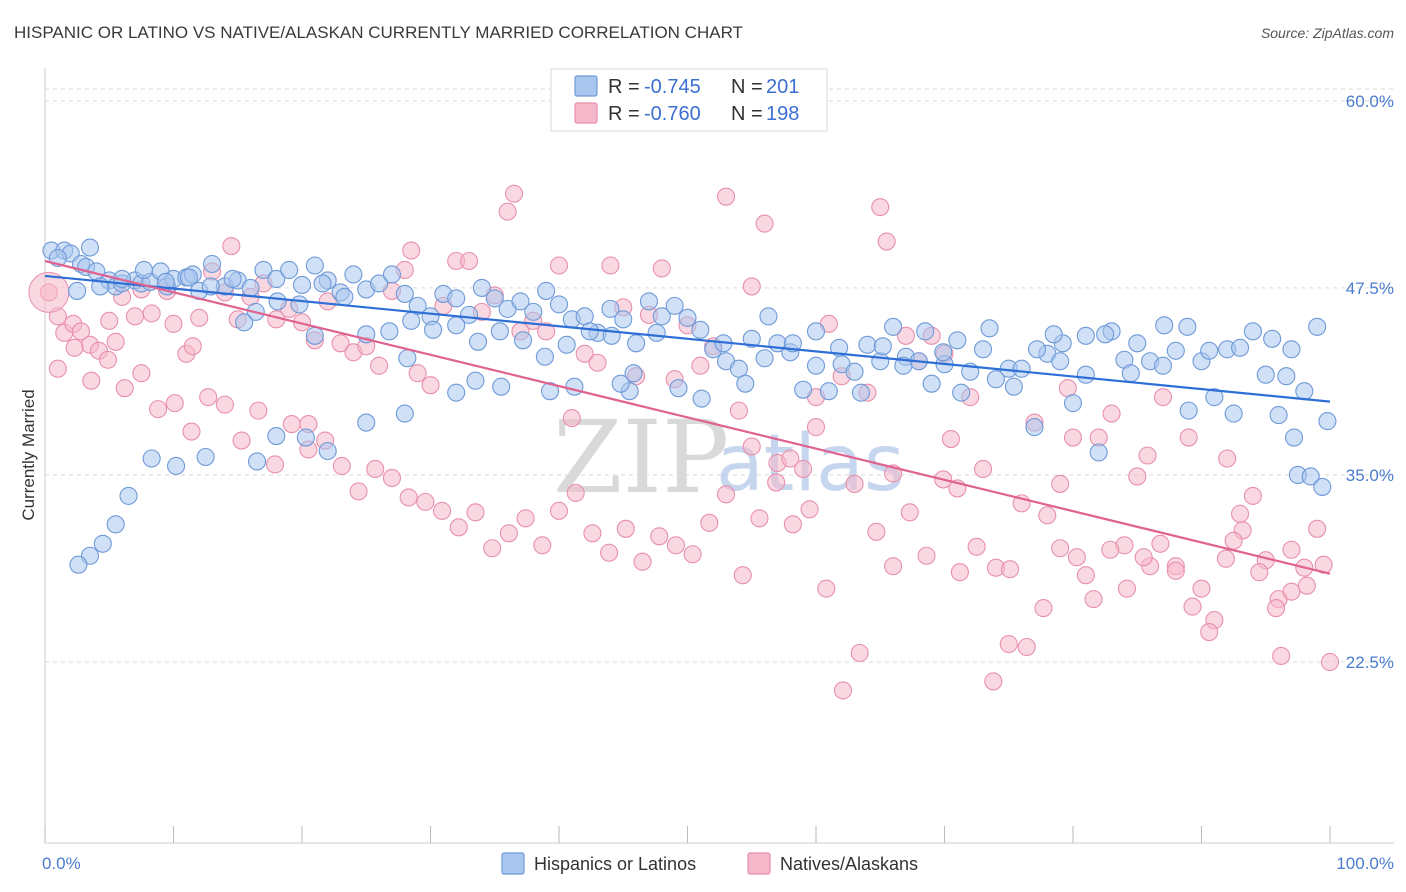 Image resolution: width=1406 pixels, height=892 pixels. What do you see at coordinates (586, 113) in the screenshot?
I see `legend-swatch-pink` at bounding box center [586, 113].